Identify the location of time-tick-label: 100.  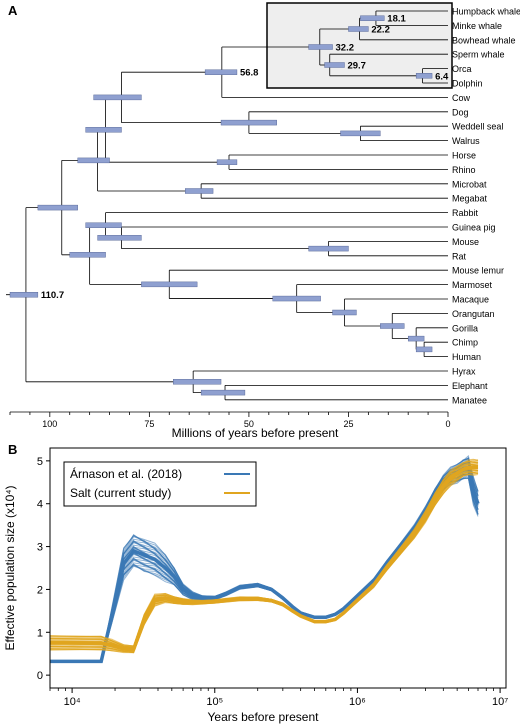
(49, 424).